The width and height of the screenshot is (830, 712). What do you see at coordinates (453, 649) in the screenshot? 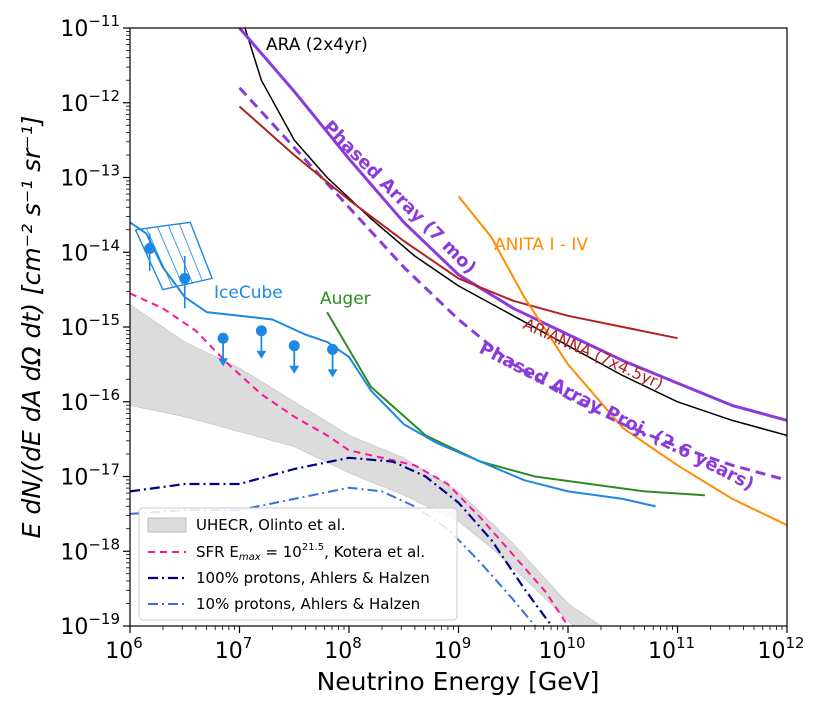
I see `x-tick-label: 10⁹` at bounding box center [453, 649].